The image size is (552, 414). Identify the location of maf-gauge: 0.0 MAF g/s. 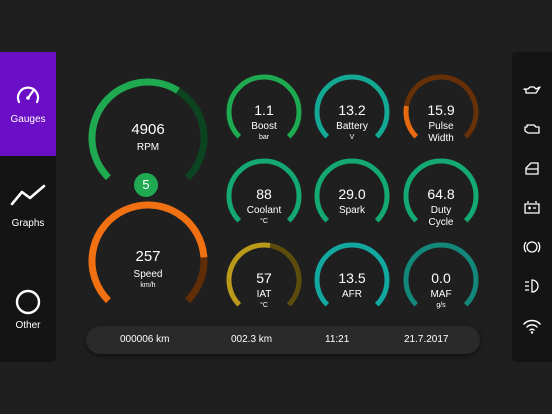
(441, 289).